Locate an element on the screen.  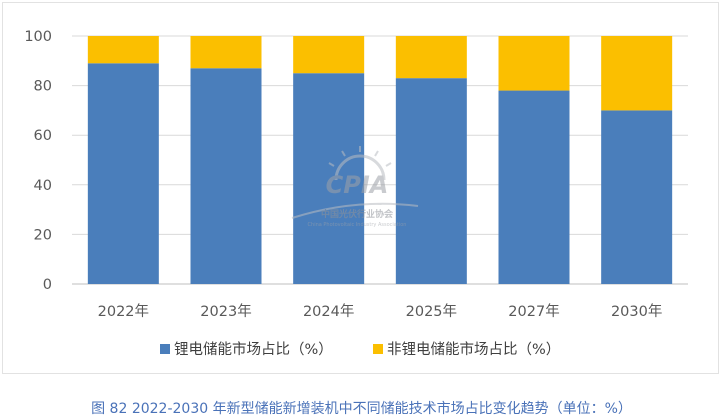
x-tick-label: 2027年 is located at coordinates (533, 311).